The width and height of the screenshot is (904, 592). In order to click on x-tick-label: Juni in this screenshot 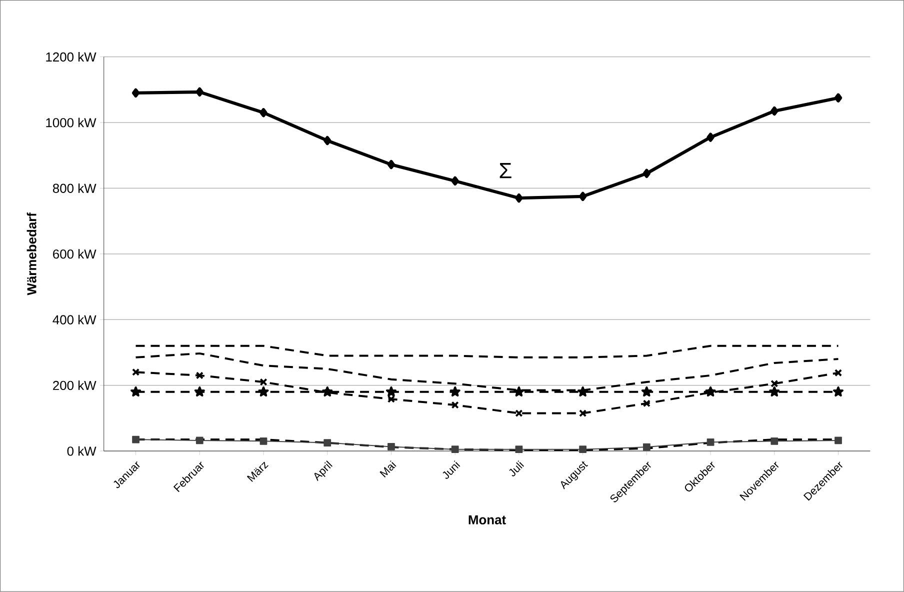, I will do `click(451, 469)`.